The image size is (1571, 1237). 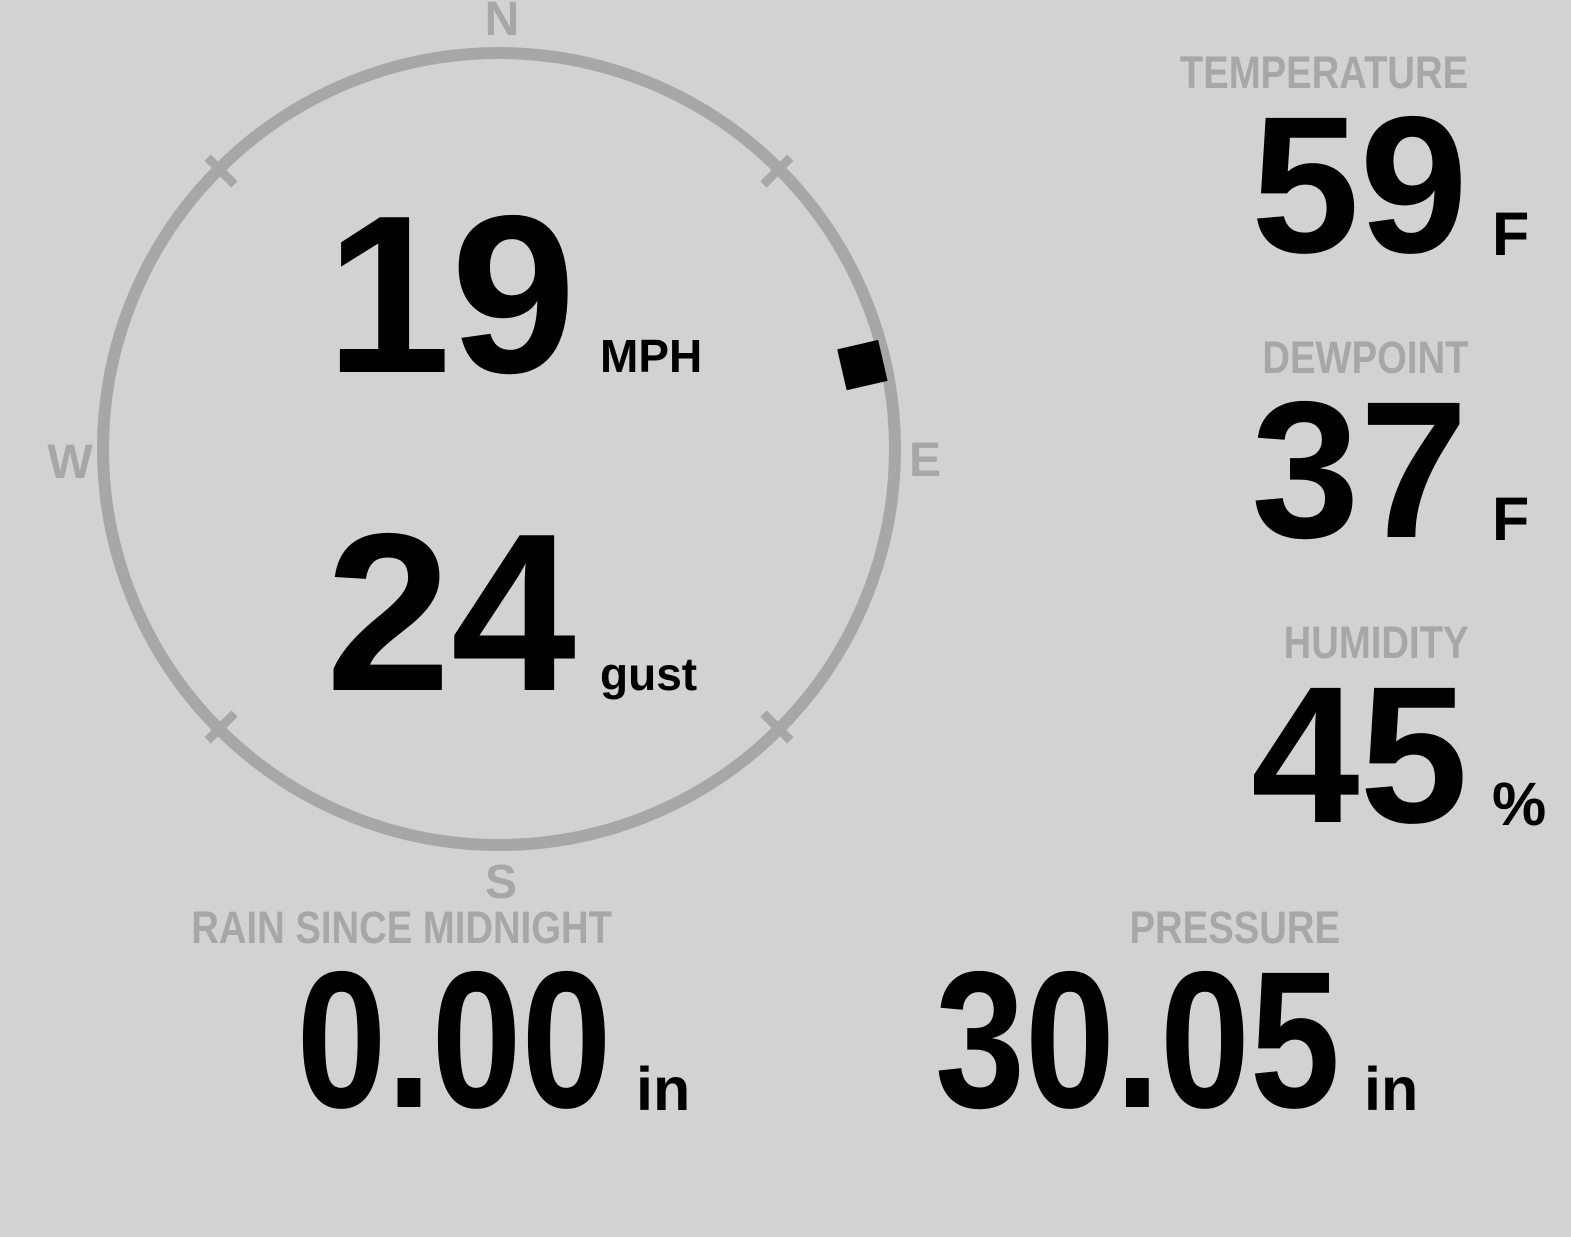 I want to click on humidity-unit: %, so click(x=1519, y=804).